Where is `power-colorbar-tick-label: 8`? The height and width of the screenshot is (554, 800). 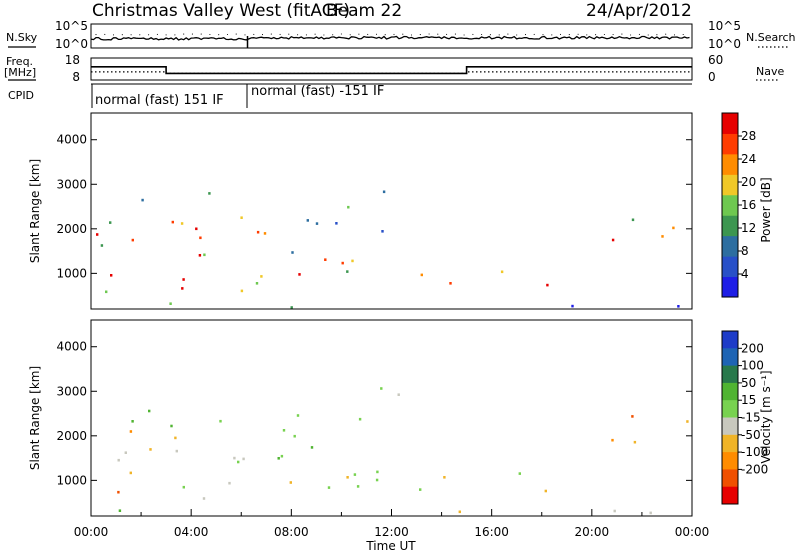 power-colorbar-tick-label: 8 is located at coordinates (745, 251).